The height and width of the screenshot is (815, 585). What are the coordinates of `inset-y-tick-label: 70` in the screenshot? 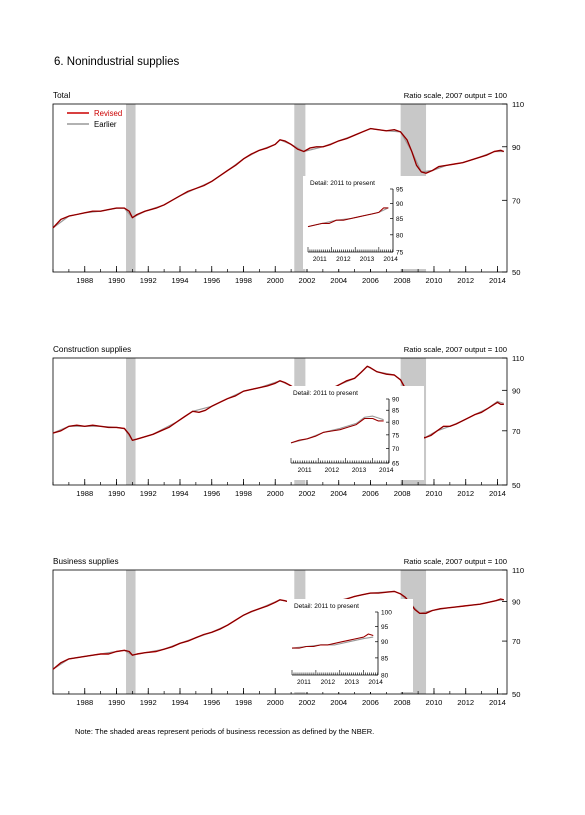 It's located at (396, 449).